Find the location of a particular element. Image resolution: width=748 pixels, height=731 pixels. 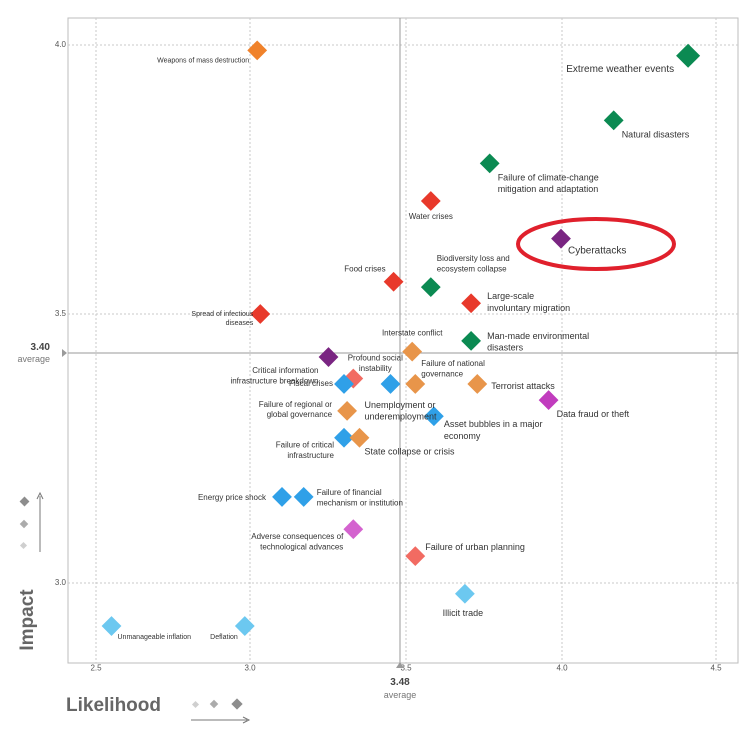

likelihood-diamond-large is located at coordinates (237, 704).